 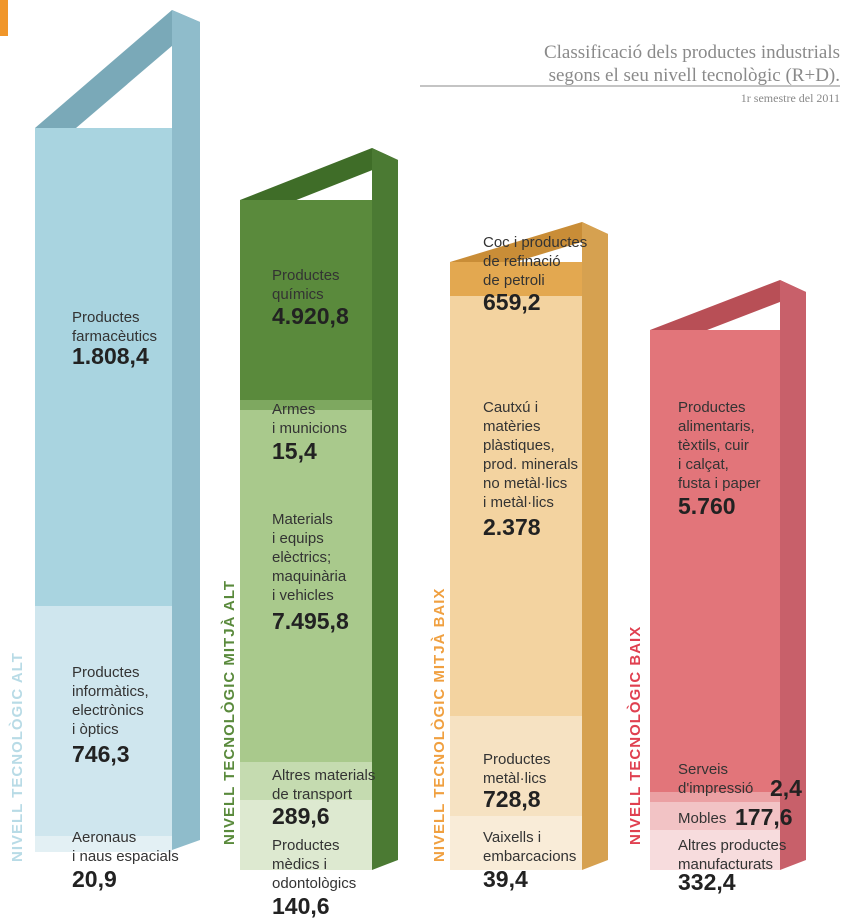 What do you see at coordinates (514, 778) in the screenshot?
I see `segment-label: metàl·lics` at bounding box center [514, 778].